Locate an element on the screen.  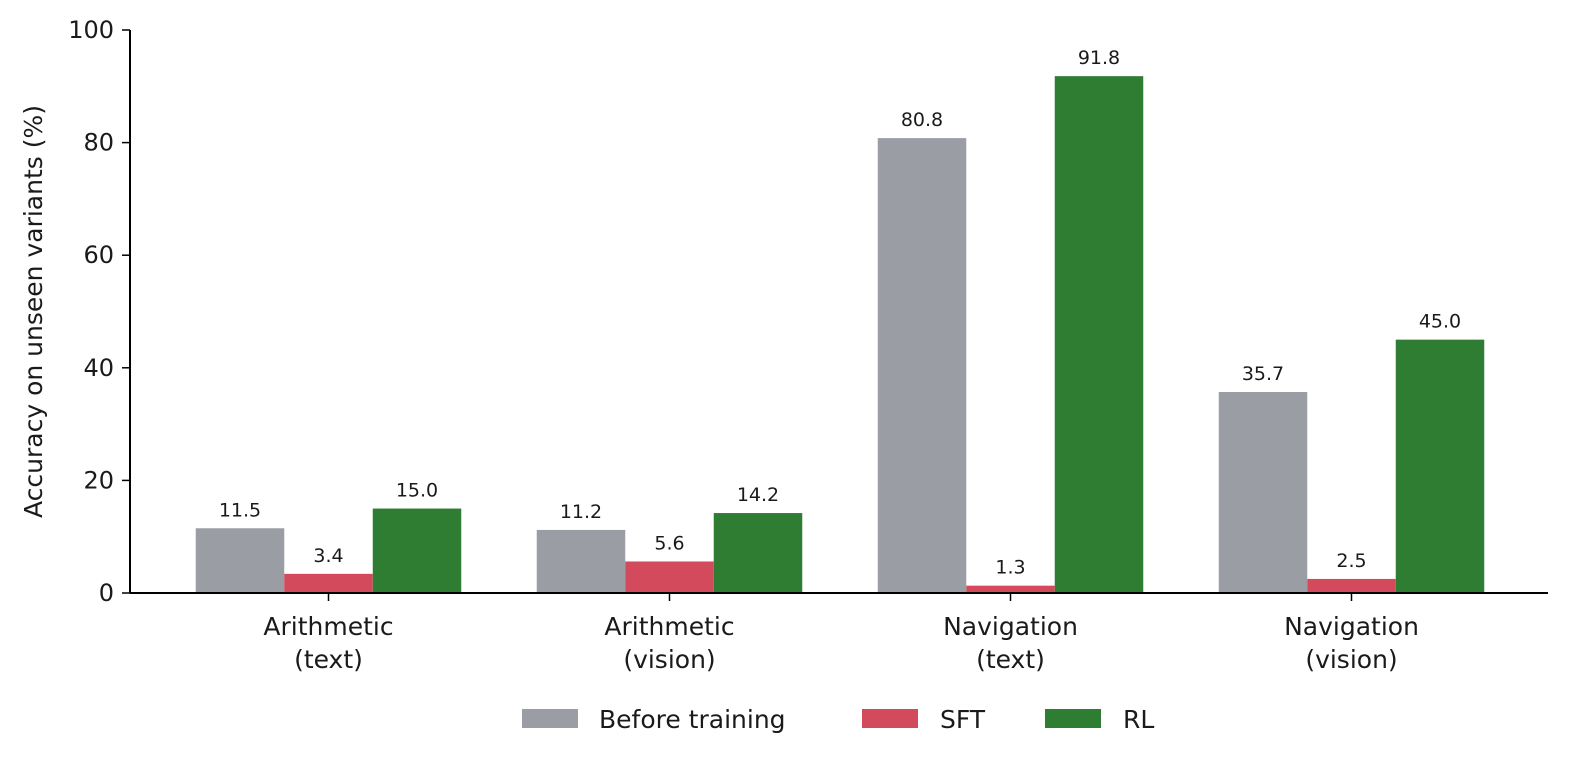
data-label: 11.5 is located at coordinates (240, 510).